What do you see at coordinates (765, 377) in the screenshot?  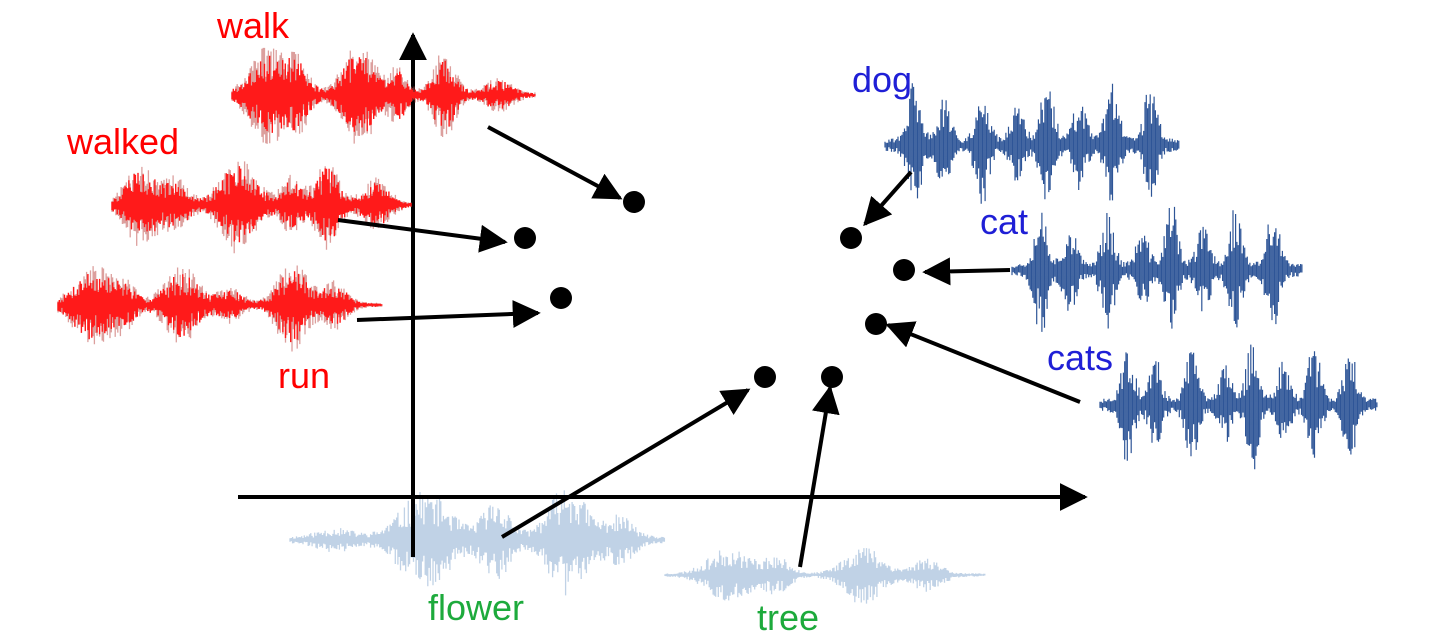 I see `point-flower` at bounding box center [765, 377].